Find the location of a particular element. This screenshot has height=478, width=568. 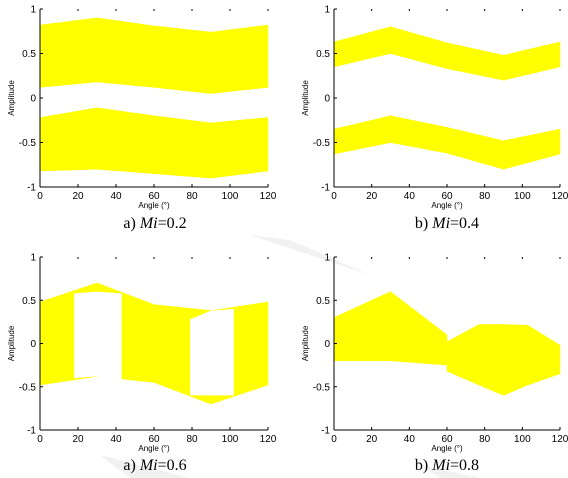

panel-caption: a) Mi=0.6 is located at coordinates (154, 465).